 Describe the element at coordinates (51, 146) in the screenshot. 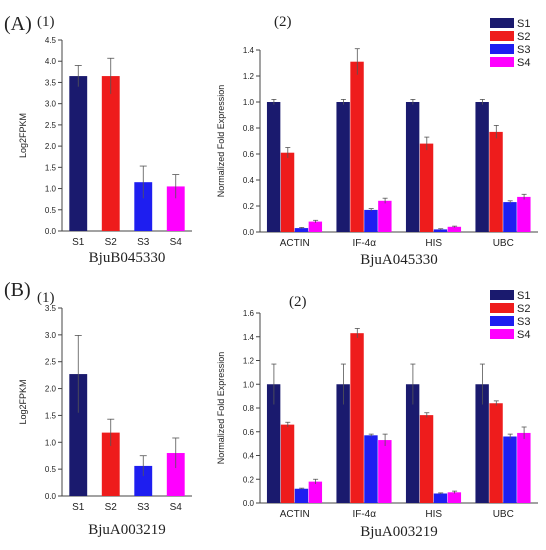

I see `y-tick-label: 2.0` at that location.